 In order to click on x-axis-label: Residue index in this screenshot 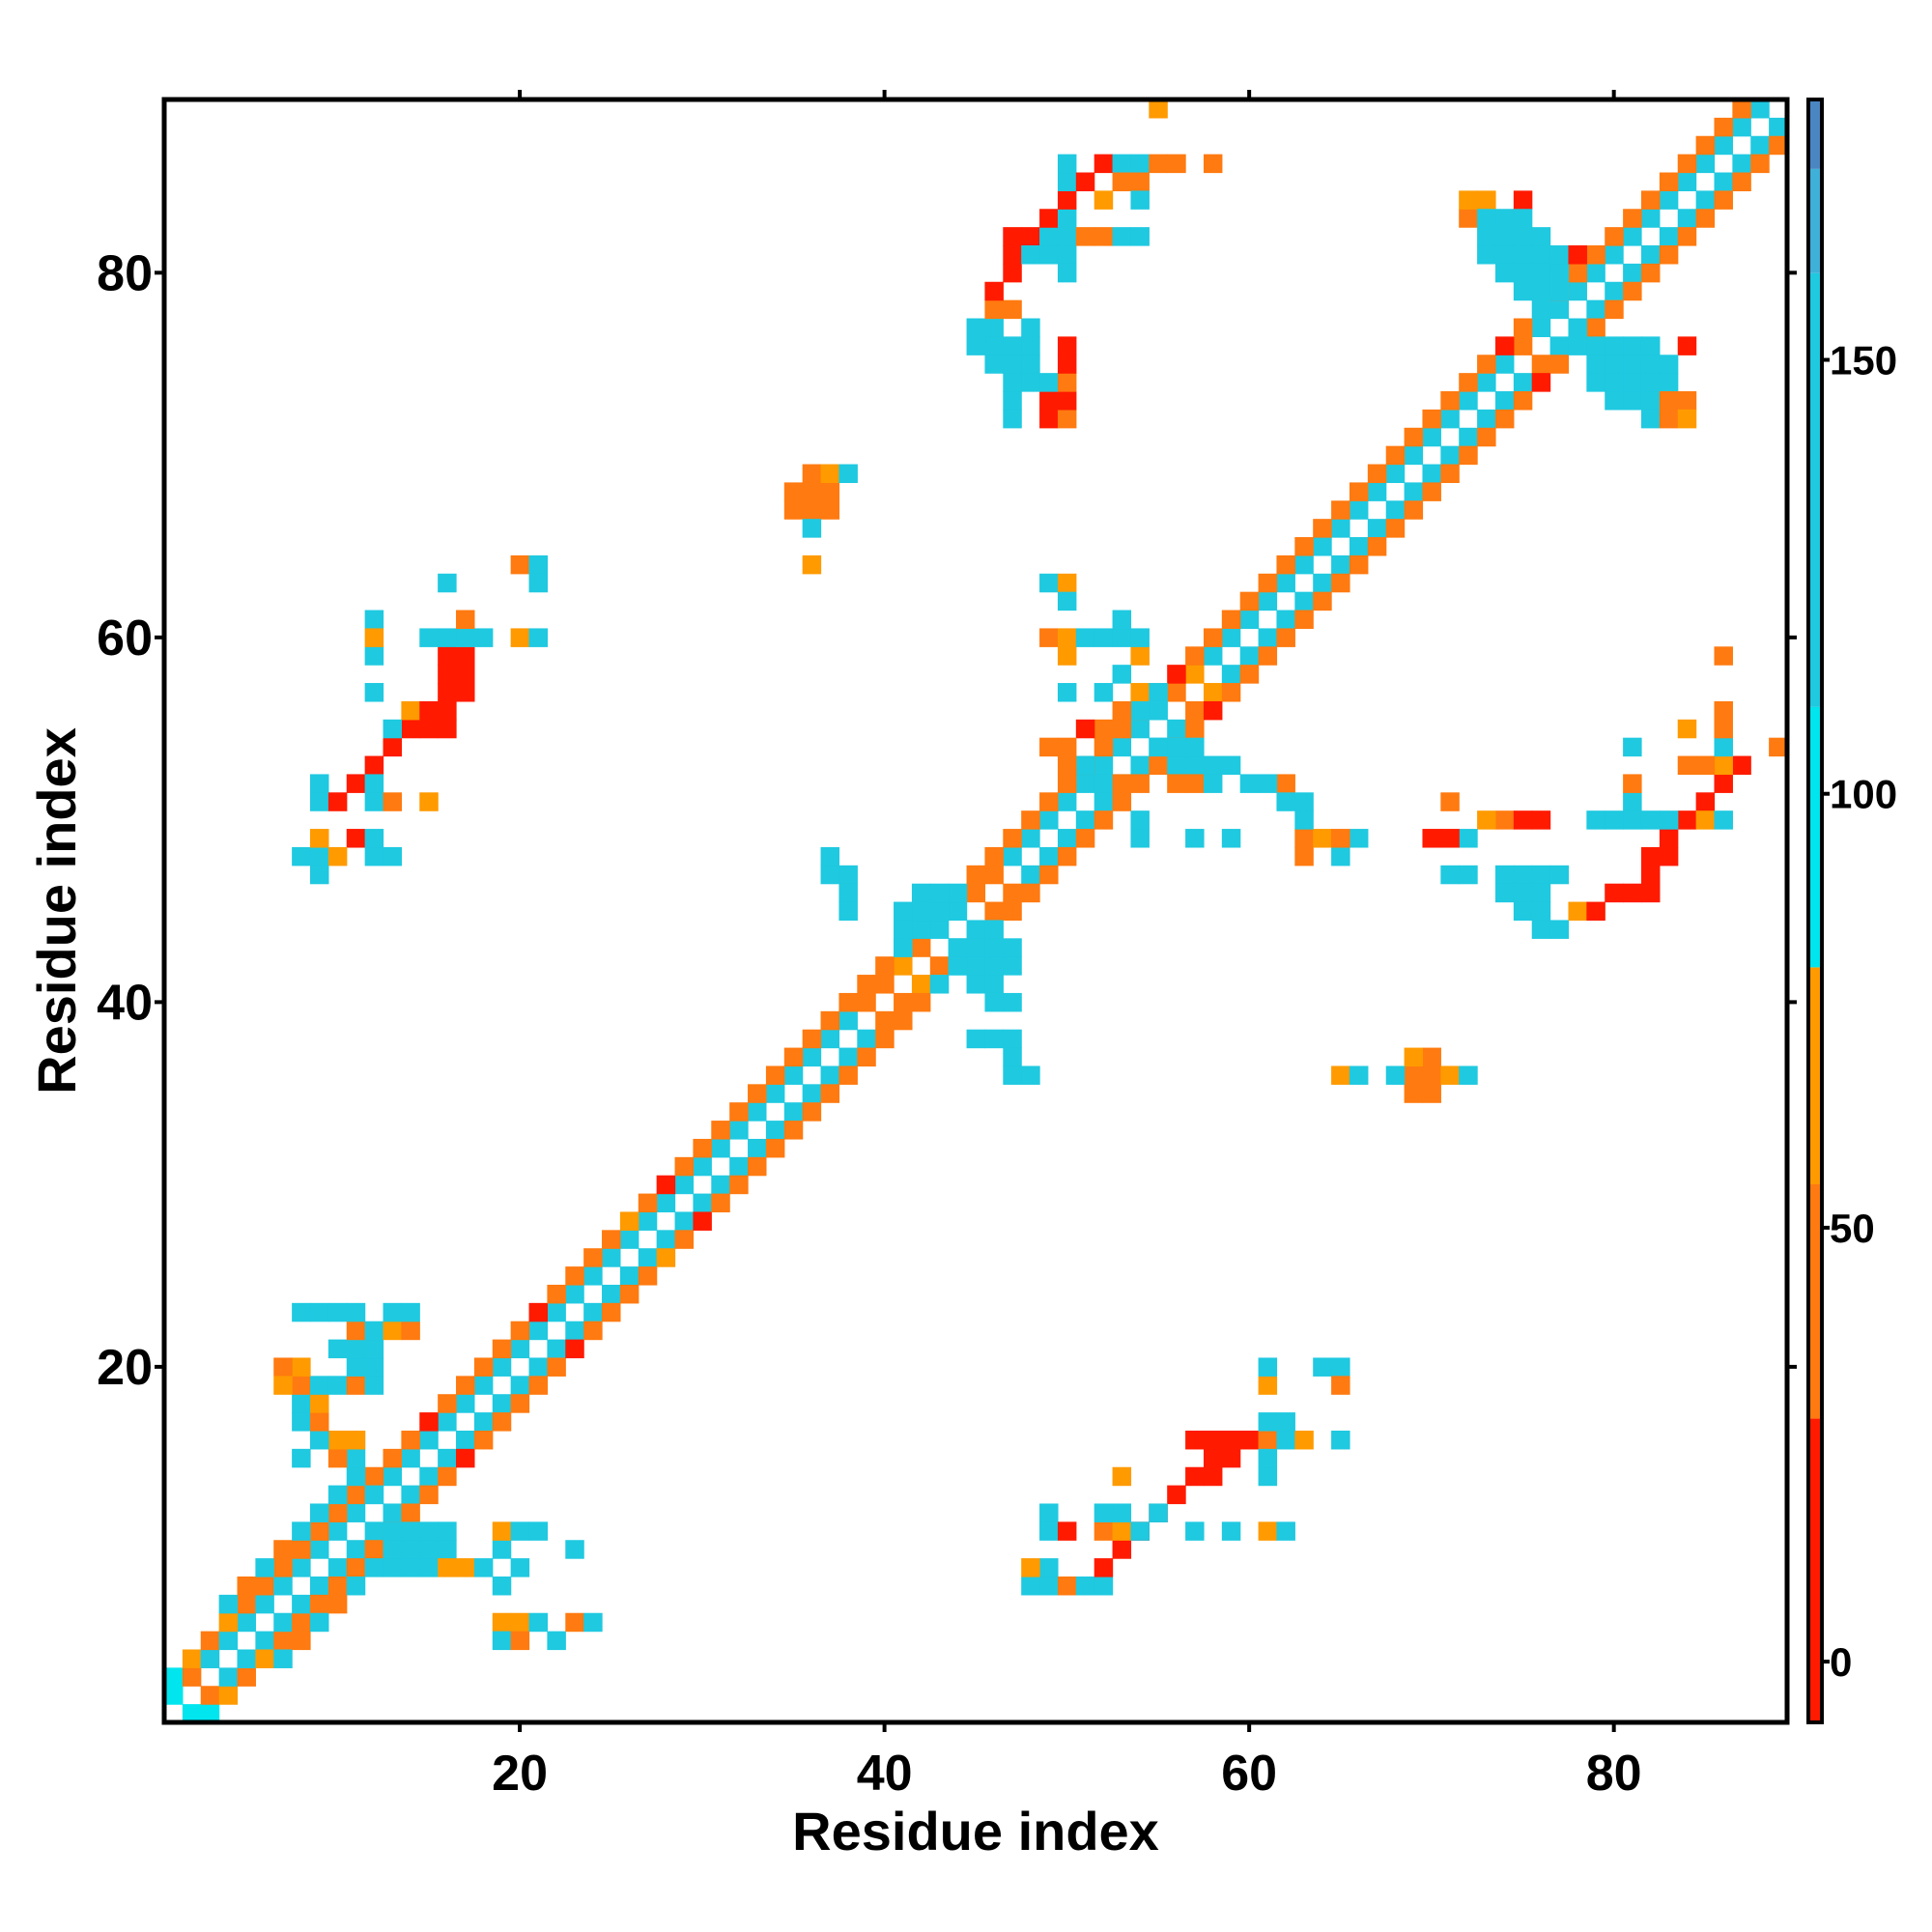, I will do `click(975, 1831)`.